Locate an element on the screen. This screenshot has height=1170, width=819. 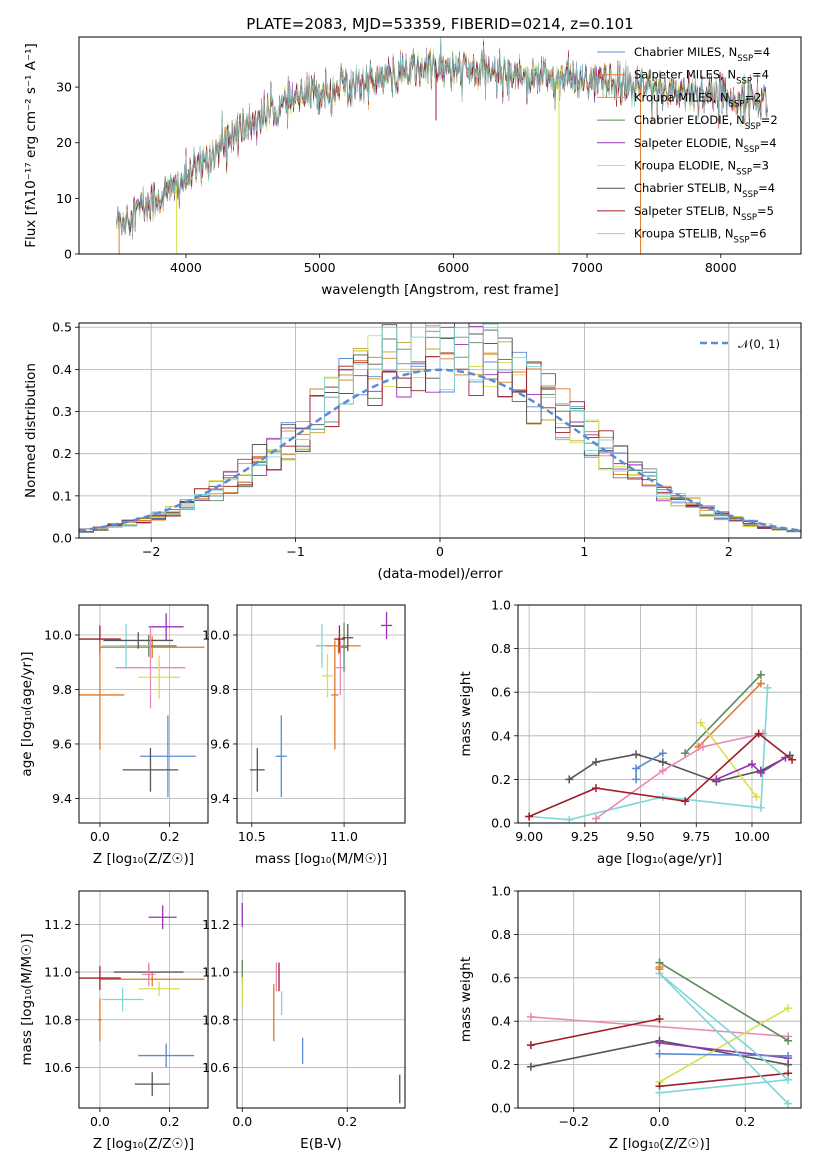
y-tick-label: 10 is located at coordinates (64, 198).